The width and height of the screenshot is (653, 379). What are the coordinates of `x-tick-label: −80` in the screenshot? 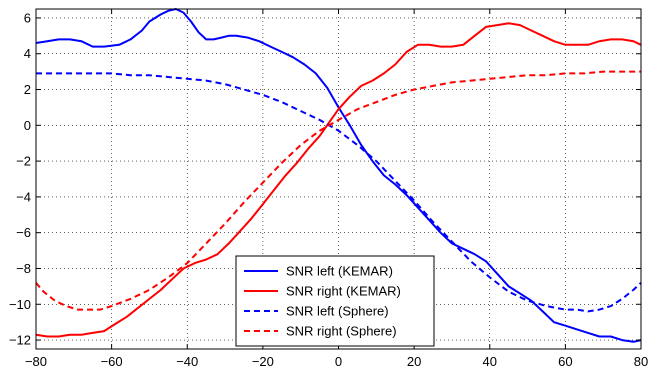 It's located at (36, 361).